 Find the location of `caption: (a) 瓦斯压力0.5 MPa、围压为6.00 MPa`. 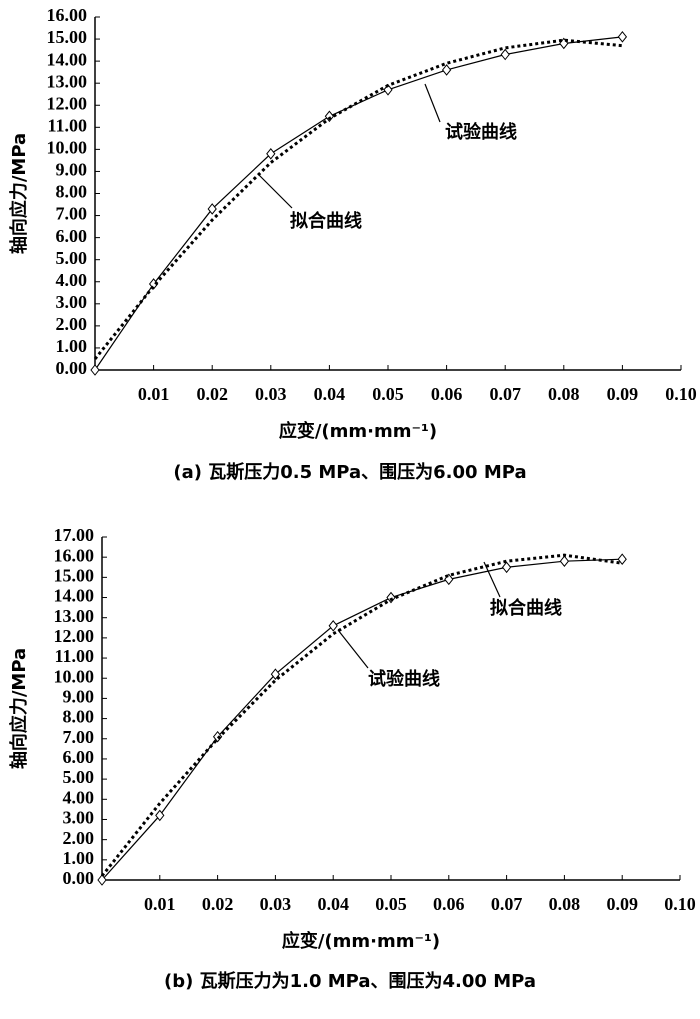

caption: (a) 瓦斯压力0.5 MPa、围压为6.00 MPa is located at coordinates (349, 472).